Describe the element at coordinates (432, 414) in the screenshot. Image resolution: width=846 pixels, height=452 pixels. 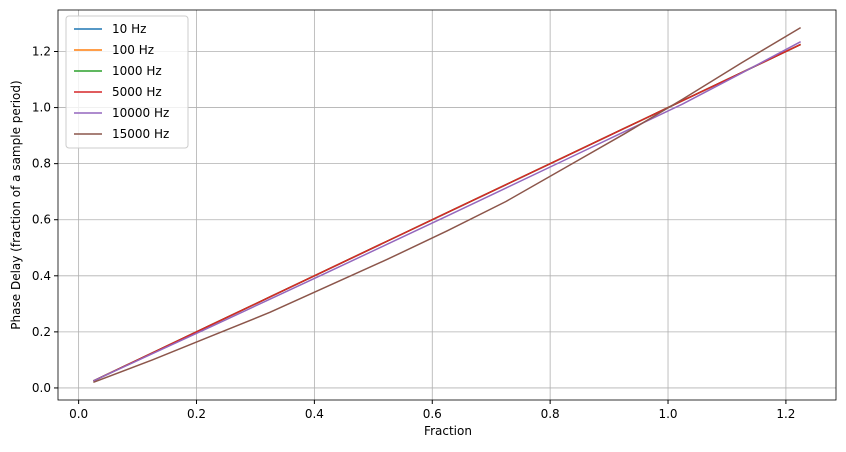
I see `x-tick-label: 0.6` at that location.